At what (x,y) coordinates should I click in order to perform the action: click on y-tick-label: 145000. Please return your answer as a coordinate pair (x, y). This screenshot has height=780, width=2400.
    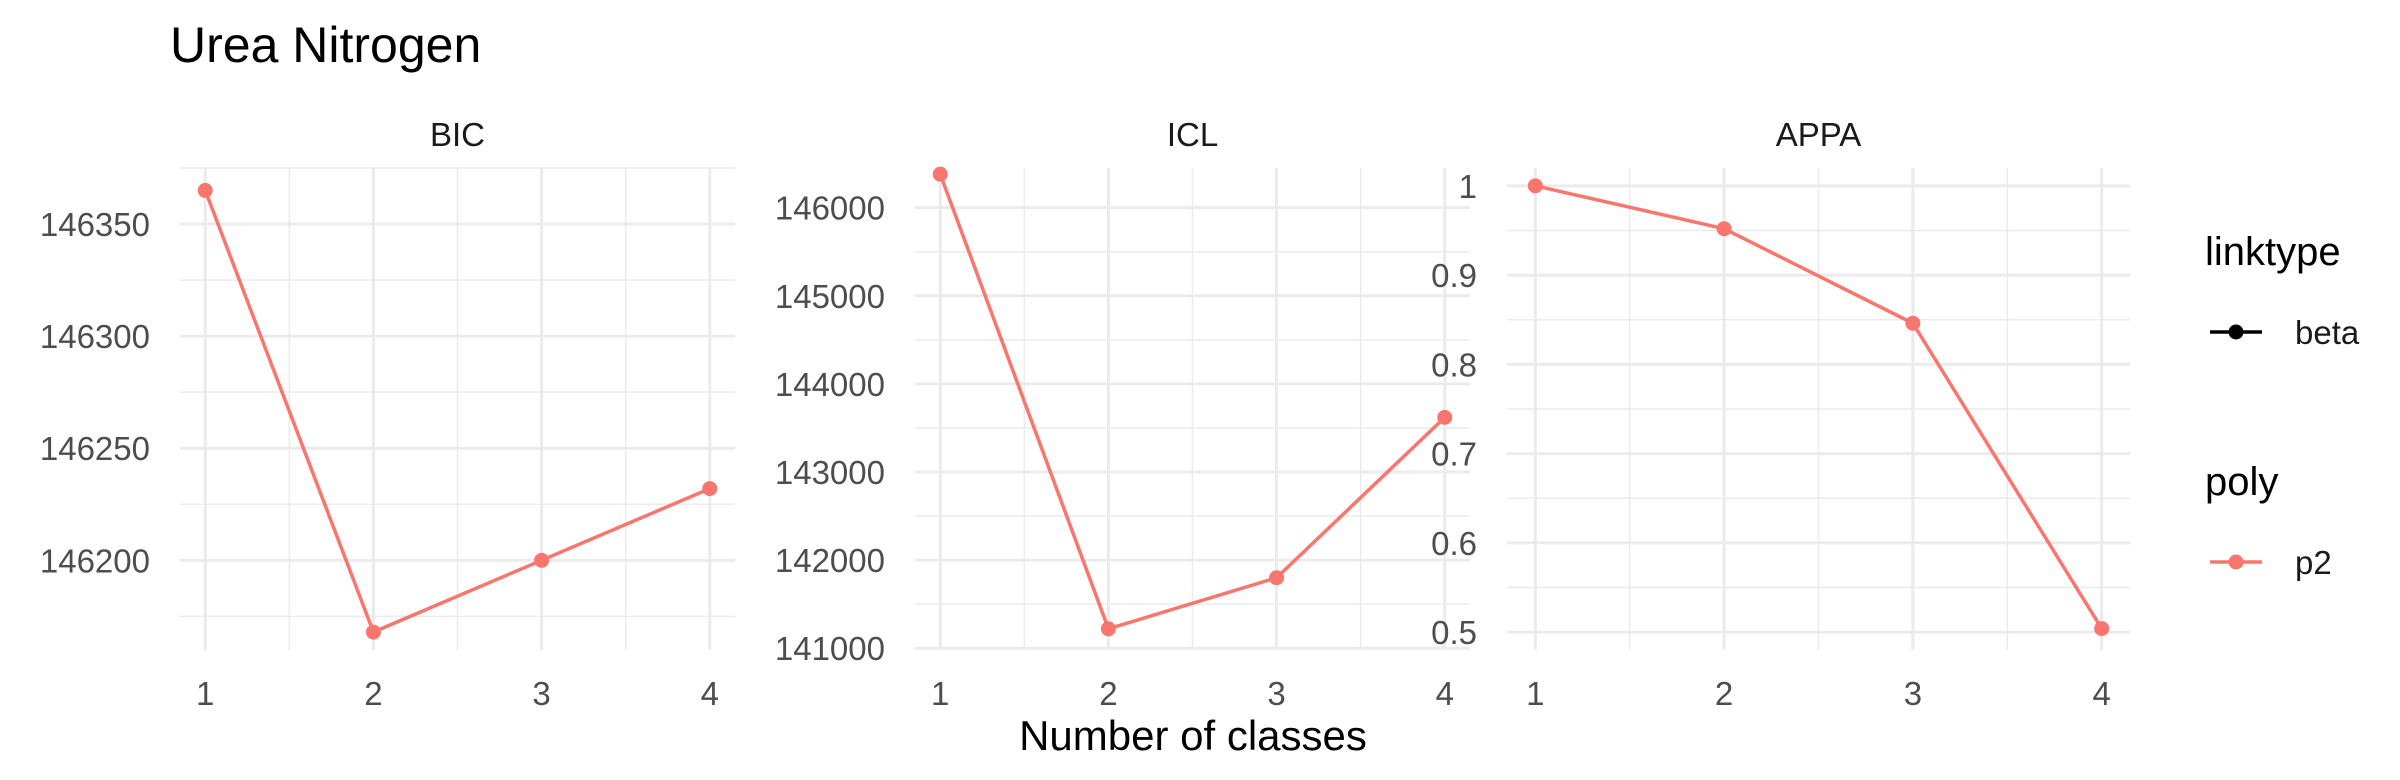
    Looking at the image, I should click on (830, 296).